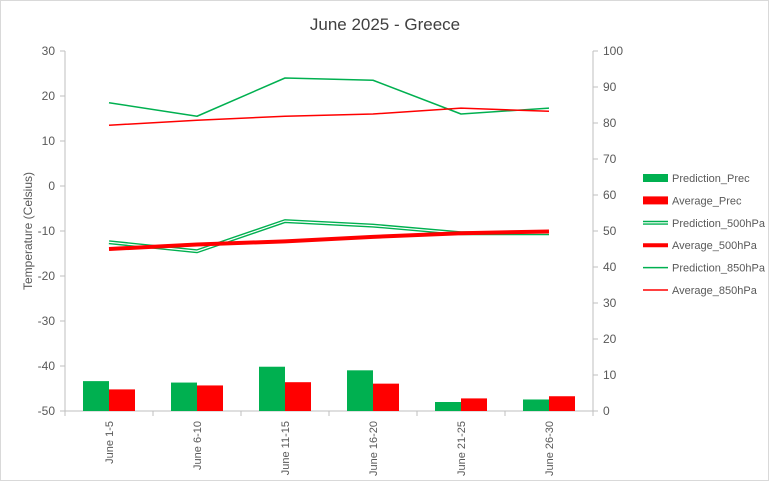 The image size is (769, 485). What do you see at coordinates (719, 269) in the screenshot?
I see `legend-label-prediction-850hpa: Prediction_850hPa` at bounding box center [719, 269].